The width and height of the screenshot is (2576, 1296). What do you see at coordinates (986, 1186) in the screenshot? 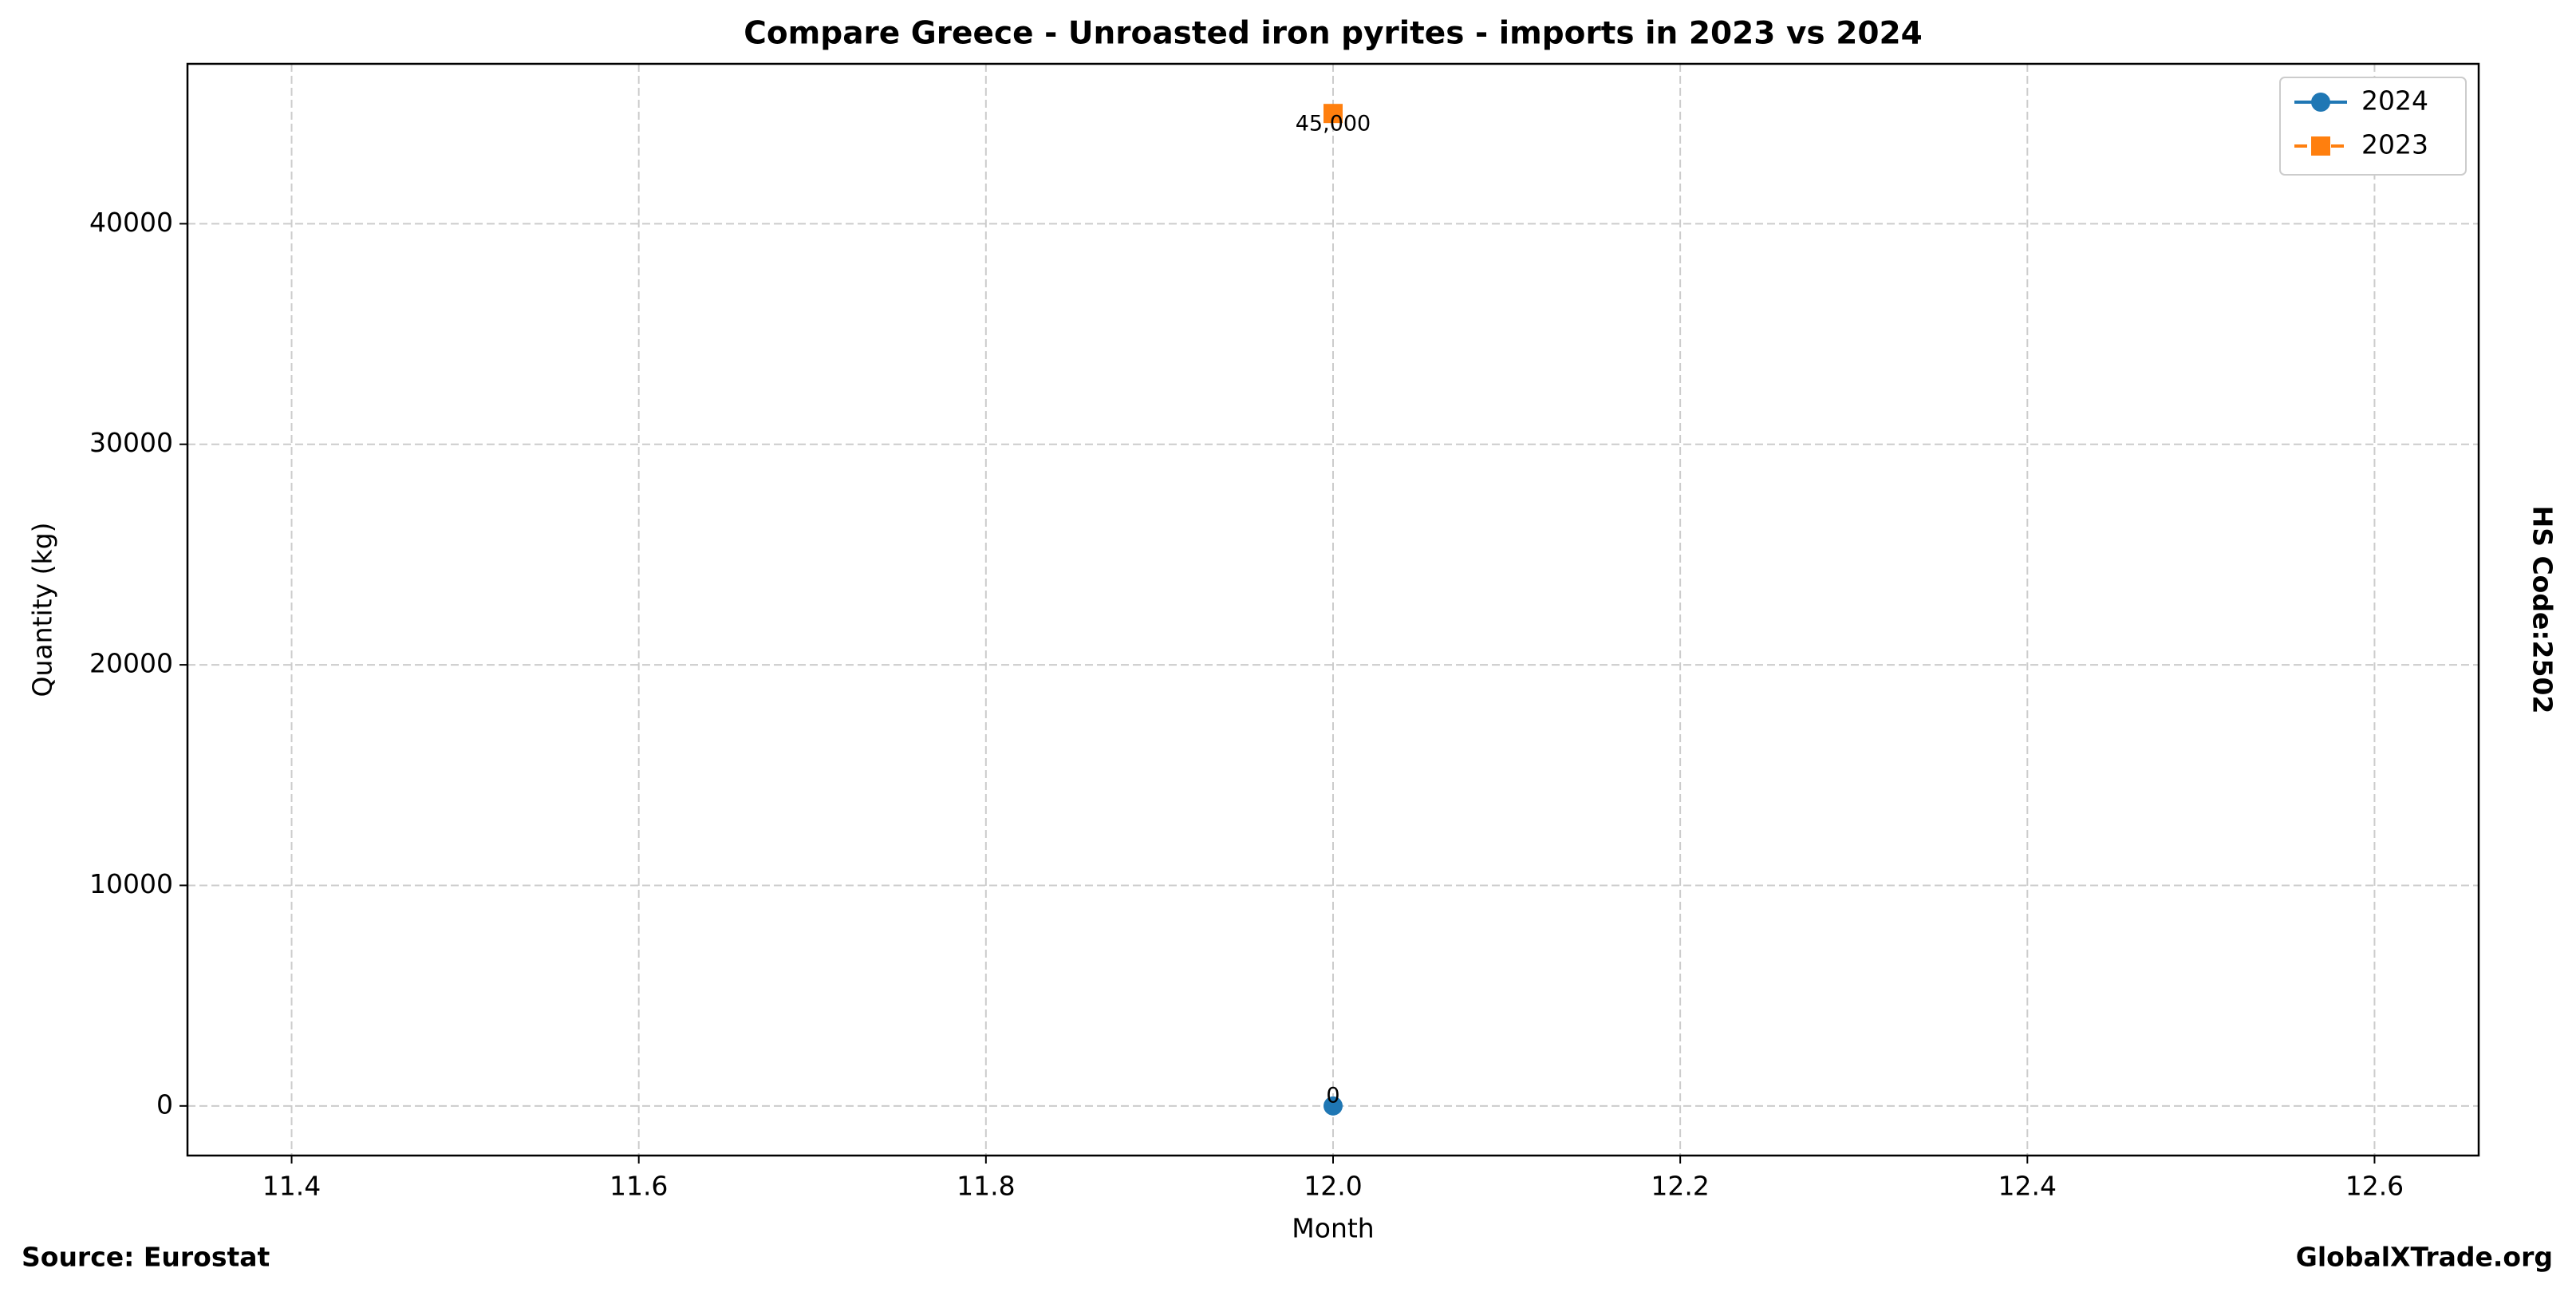
I see `x-tick-label: 11.8` at bounding box center [986, 1186].